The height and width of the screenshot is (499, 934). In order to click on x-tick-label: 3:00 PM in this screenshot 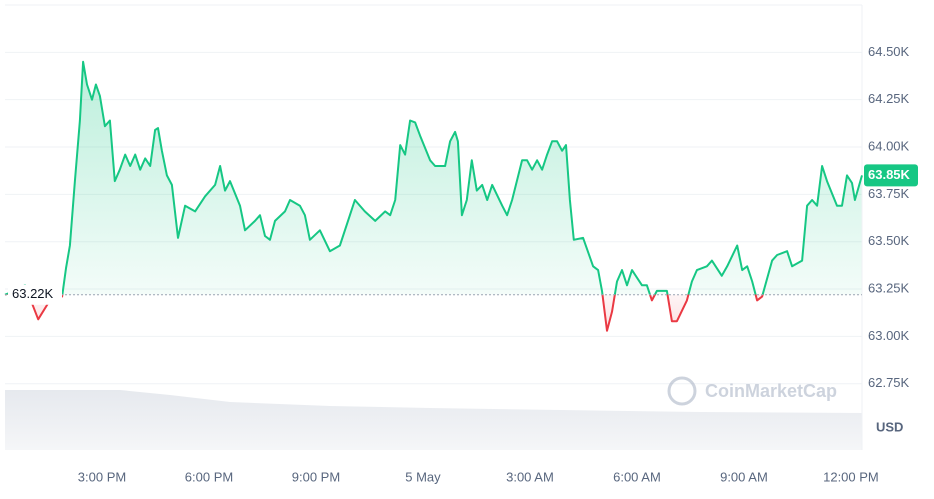, I will do `click(102, 476)`.